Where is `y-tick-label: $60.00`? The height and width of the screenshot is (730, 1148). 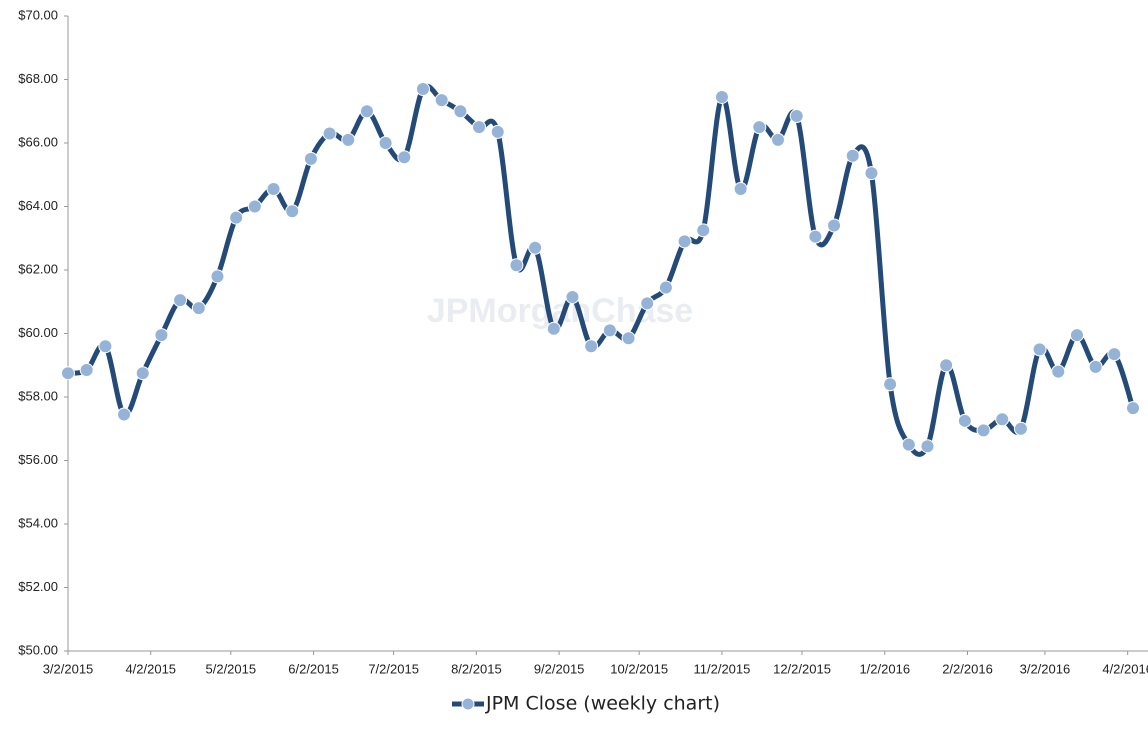 y-tick-label: $60.00 is located at coordinates (38, 332).